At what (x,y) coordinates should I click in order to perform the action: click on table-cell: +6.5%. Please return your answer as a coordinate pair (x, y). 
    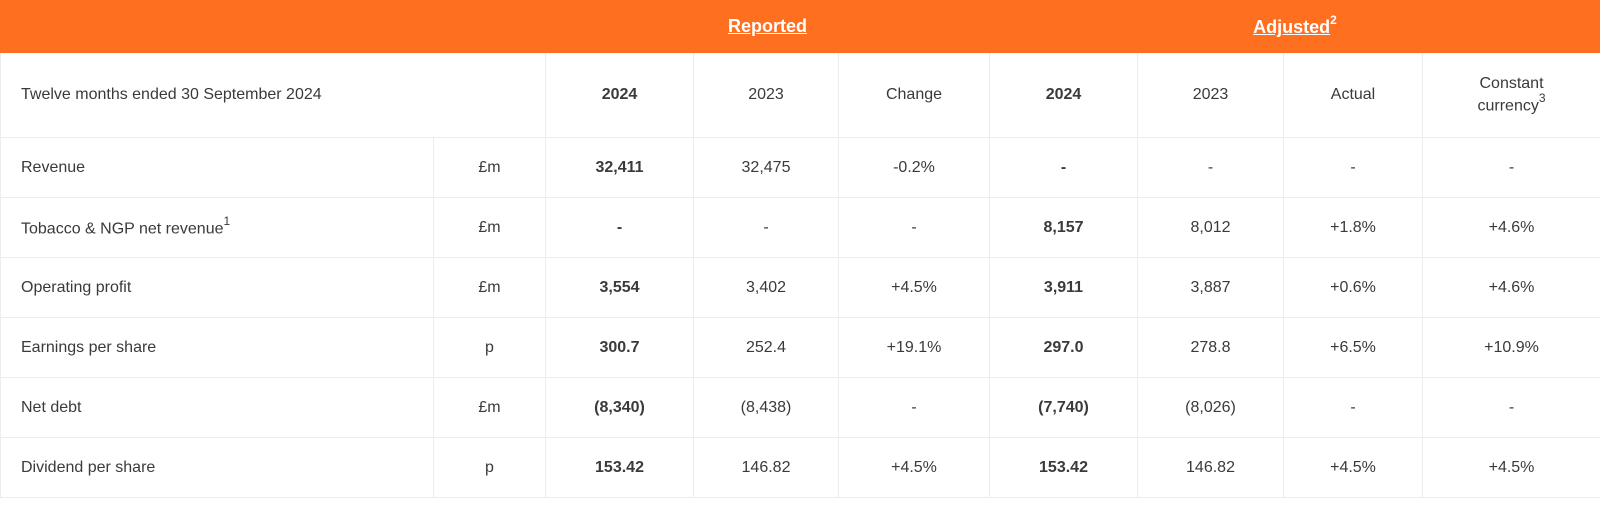
    Looking at the image, I should click on (1353, 347).